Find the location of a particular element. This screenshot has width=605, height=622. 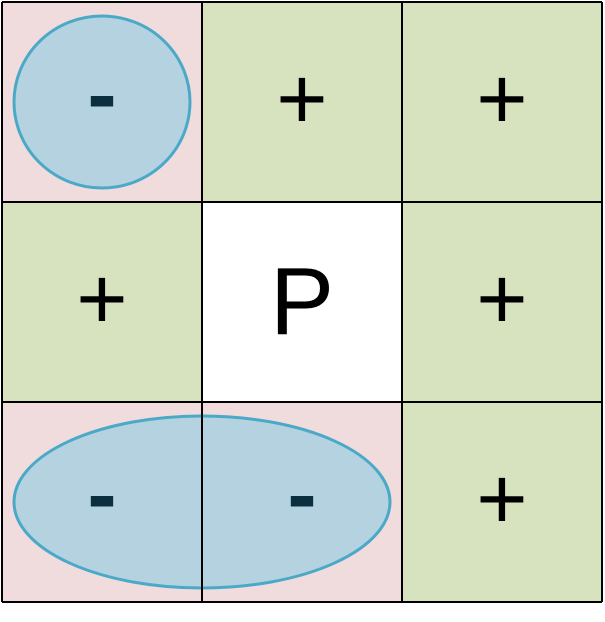

cell-r0-c1 is located at coordinates (302, 102).